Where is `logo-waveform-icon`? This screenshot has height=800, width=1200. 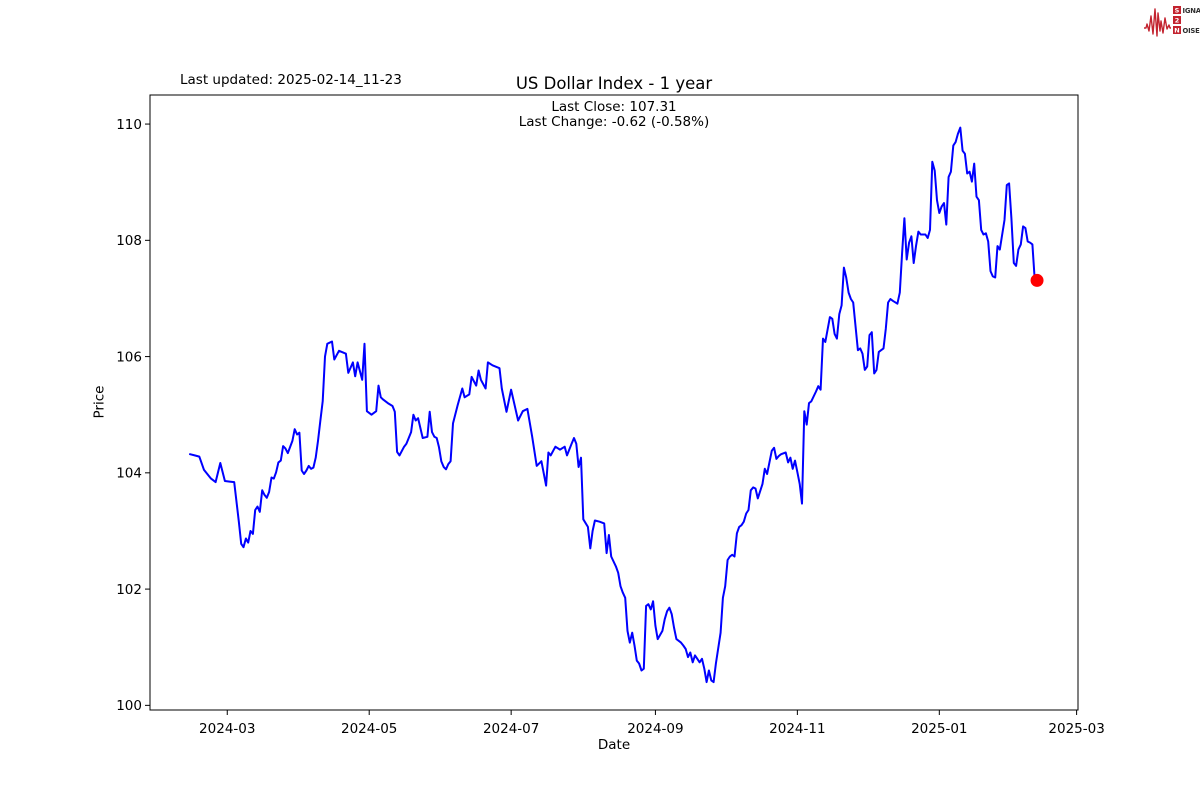
logo-waveform-icon is located at coordinates (1157, 22).